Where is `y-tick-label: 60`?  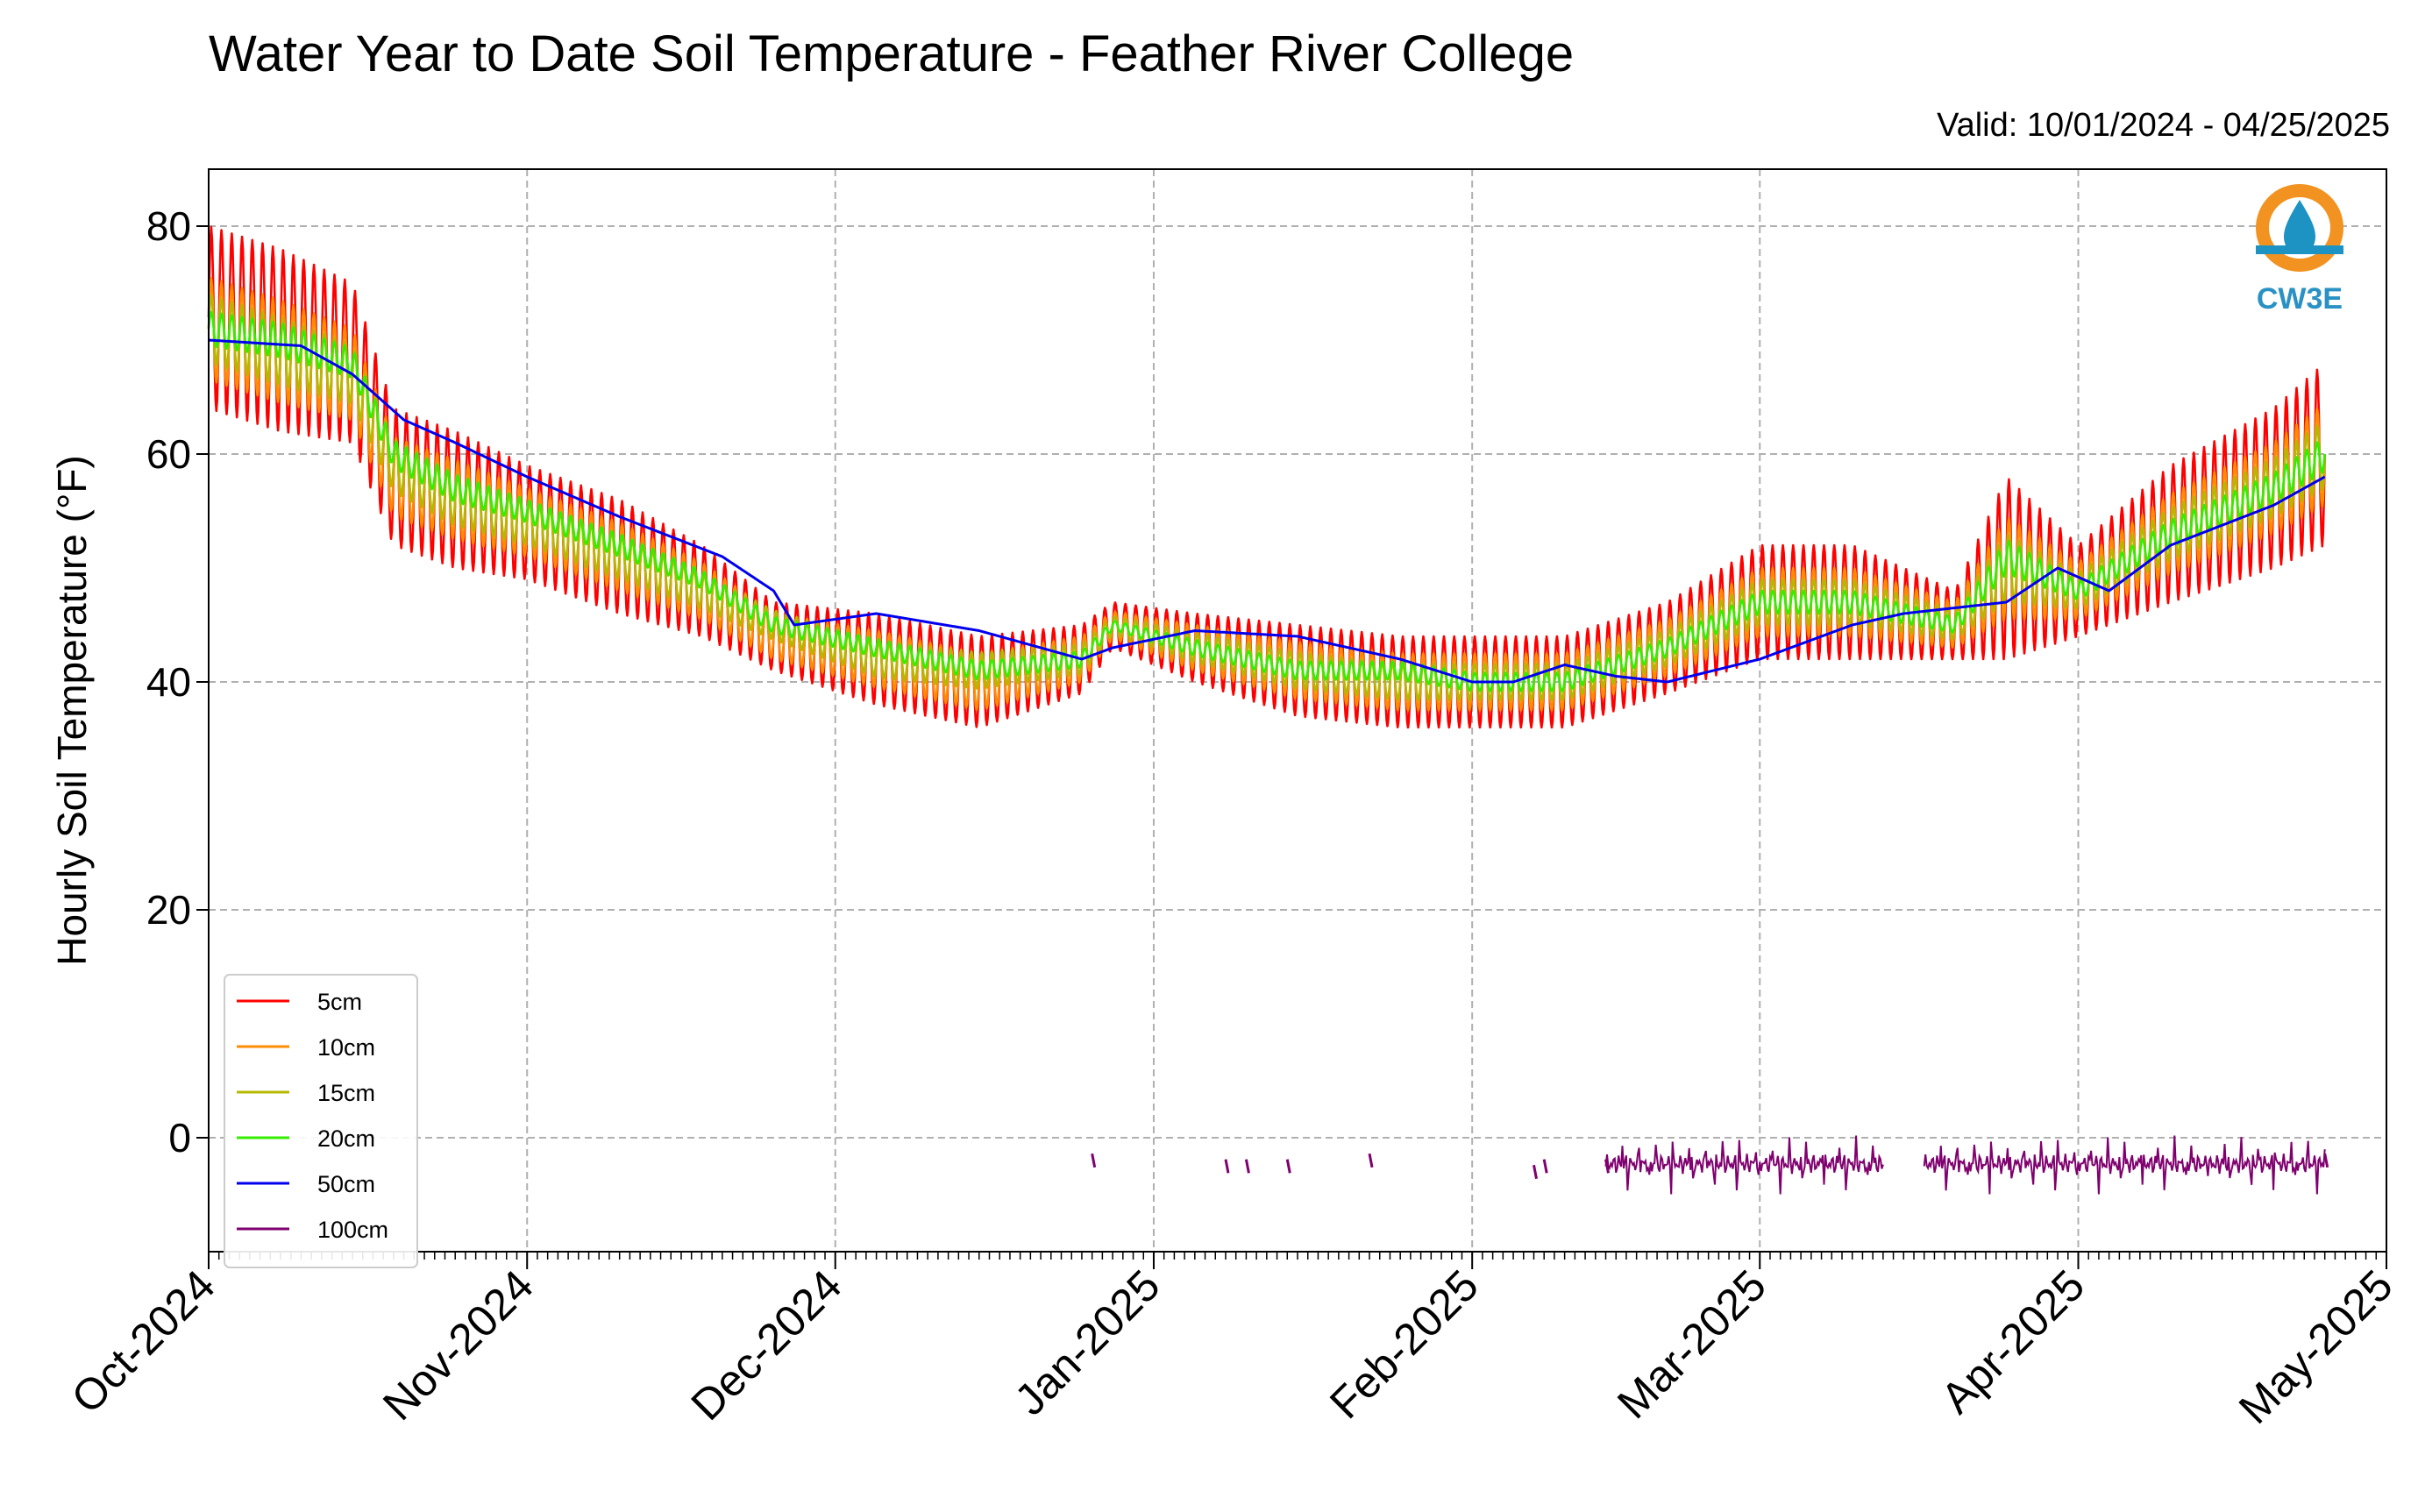
y-tick-label: 60 is located at coordinates (168, 454).